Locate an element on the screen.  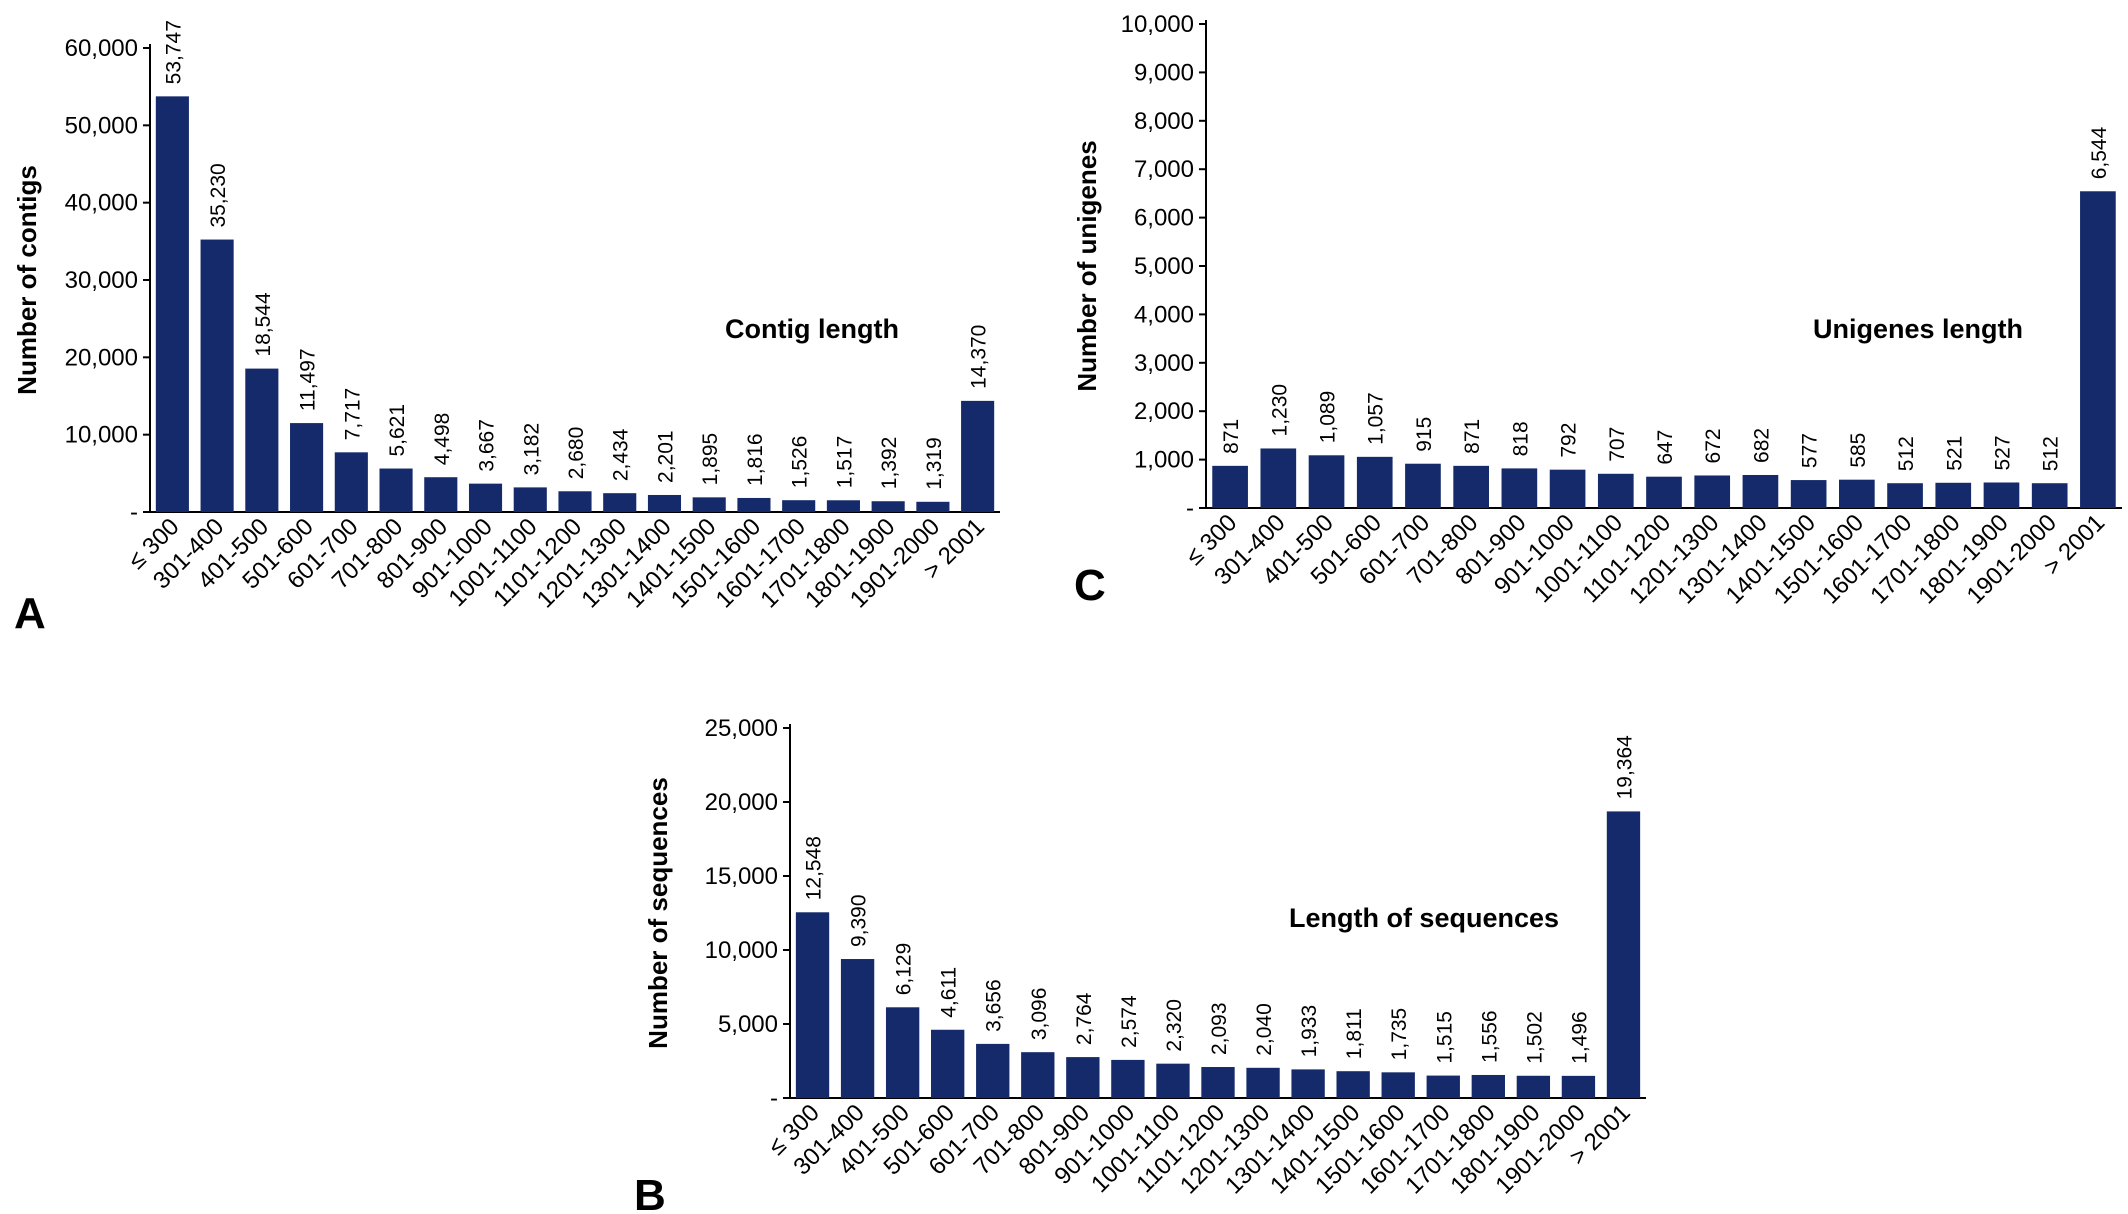
data-label: 11,497 is located at coordinates (308, 379).